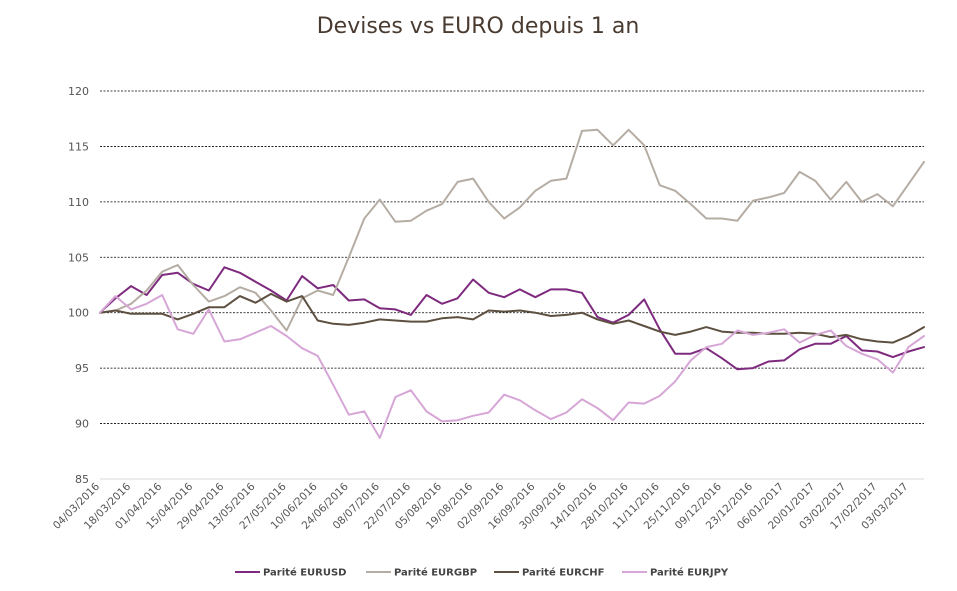  I want to click on legend-label: Parité EURJPY, so click(689, 573).